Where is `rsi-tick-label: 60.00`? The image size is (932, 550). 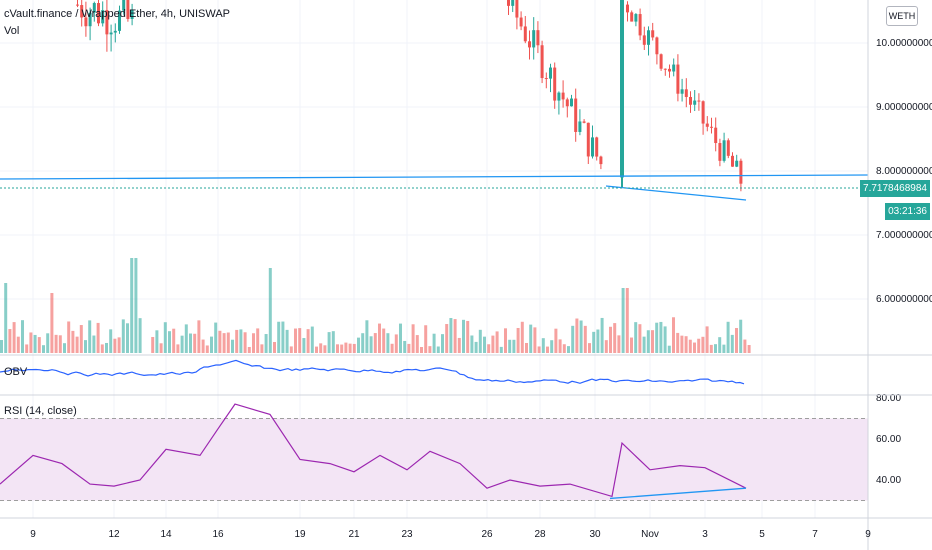 rsi-tick-label: 60.00 is located at coordinates (888, 439).